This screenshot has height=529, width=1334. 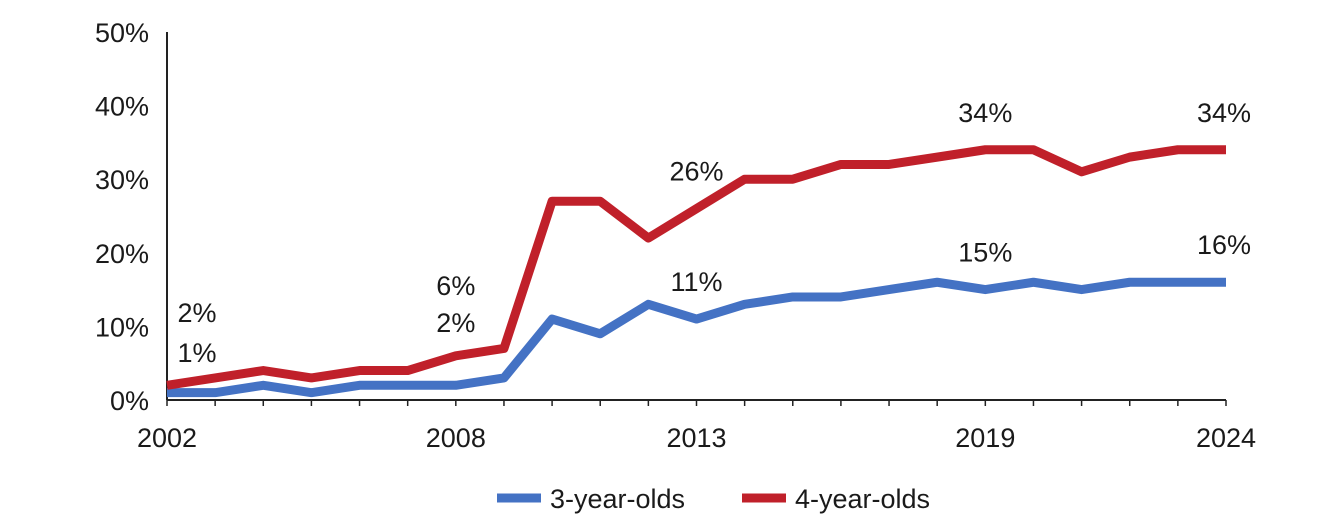 I want to click on y-tick-label: 40%, so click(x=122, y=107).